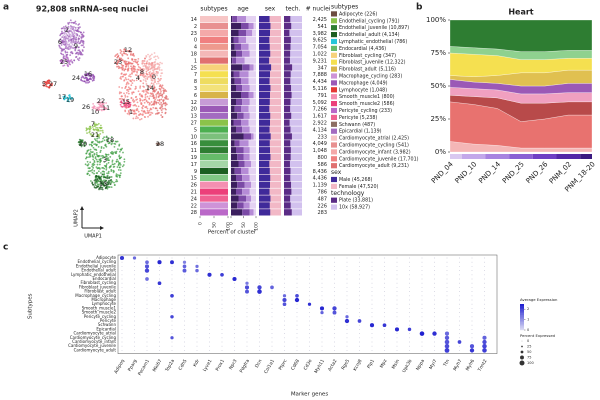 This screenshot has width=600, height=400. Describe the element at coordinates (320, 144) in the screenshot. I see `count-label: 4,049` at that location.